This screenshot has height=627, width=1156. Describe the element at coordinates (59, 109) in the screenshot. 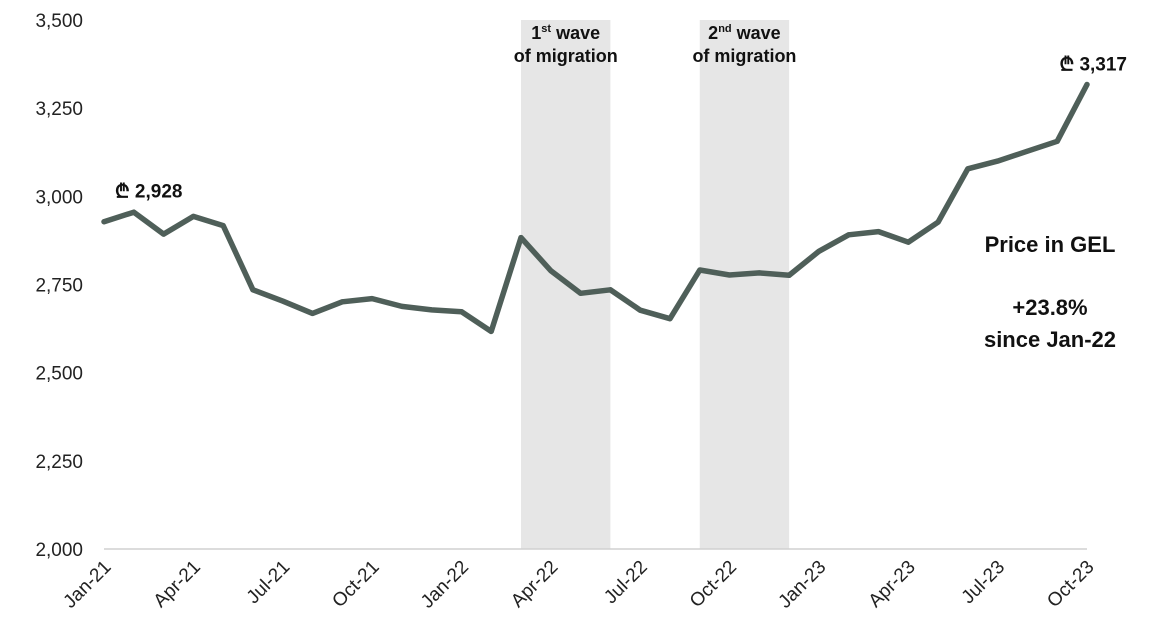

I see `y-tick-label: 3,250` at that location.